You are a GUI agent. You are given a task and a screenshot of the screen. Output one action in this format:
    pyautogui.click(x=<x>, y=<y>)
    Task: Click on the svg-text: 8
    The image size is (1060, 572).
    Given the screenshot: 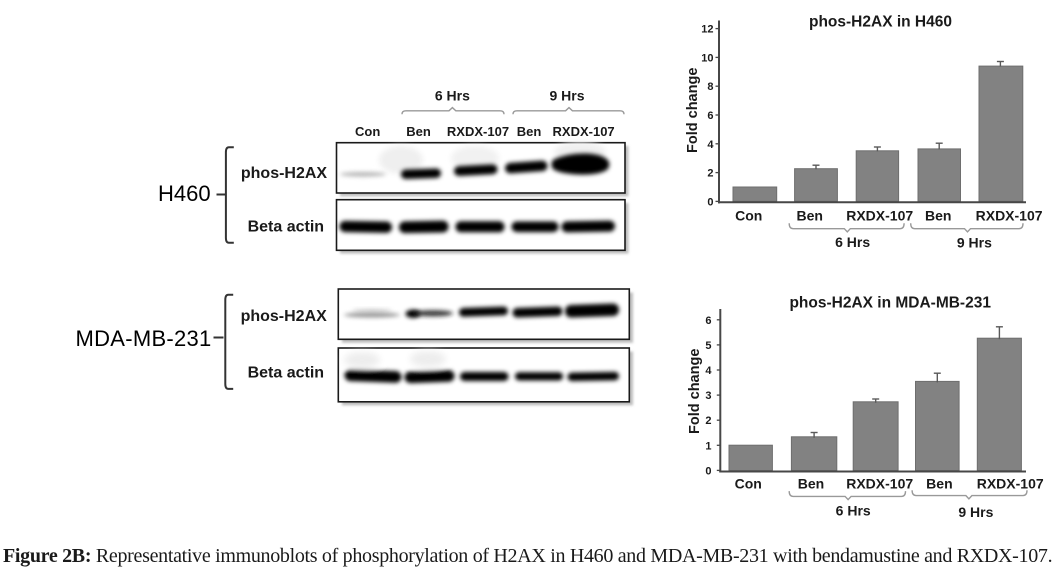 What is the action you would take?
    pyautogui.click(x=710, y=87)
    